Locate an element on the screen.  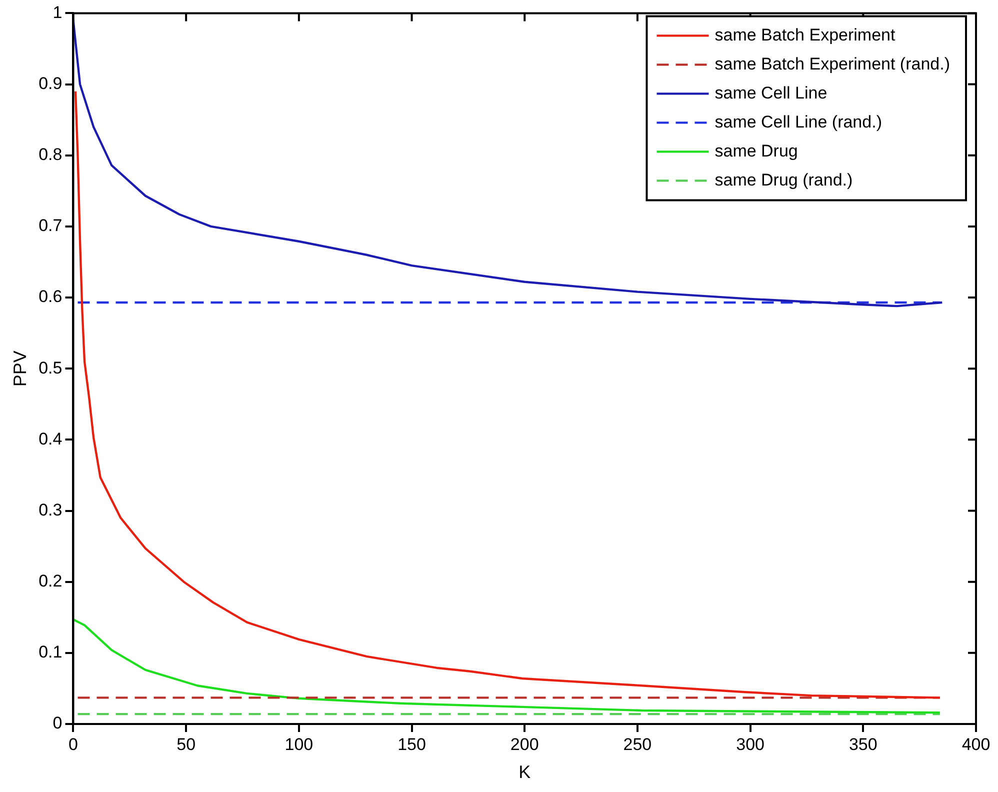
legend-label: same Drug is located at coordinates (756, 150).